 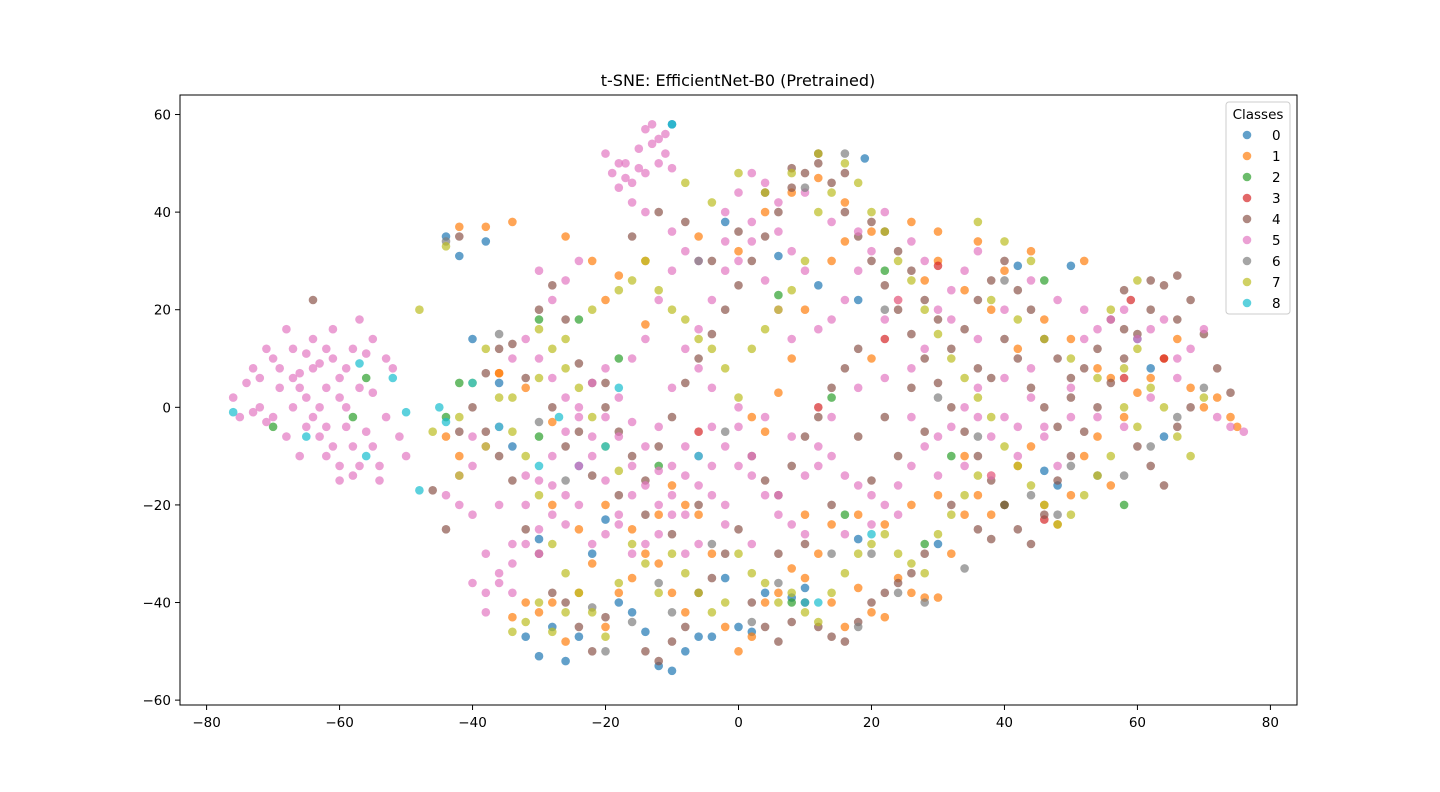 What do you see at coordinates (871, 723) in the screenshot?
I see `x-tick-label: 20` at bounding box center [871, 723].